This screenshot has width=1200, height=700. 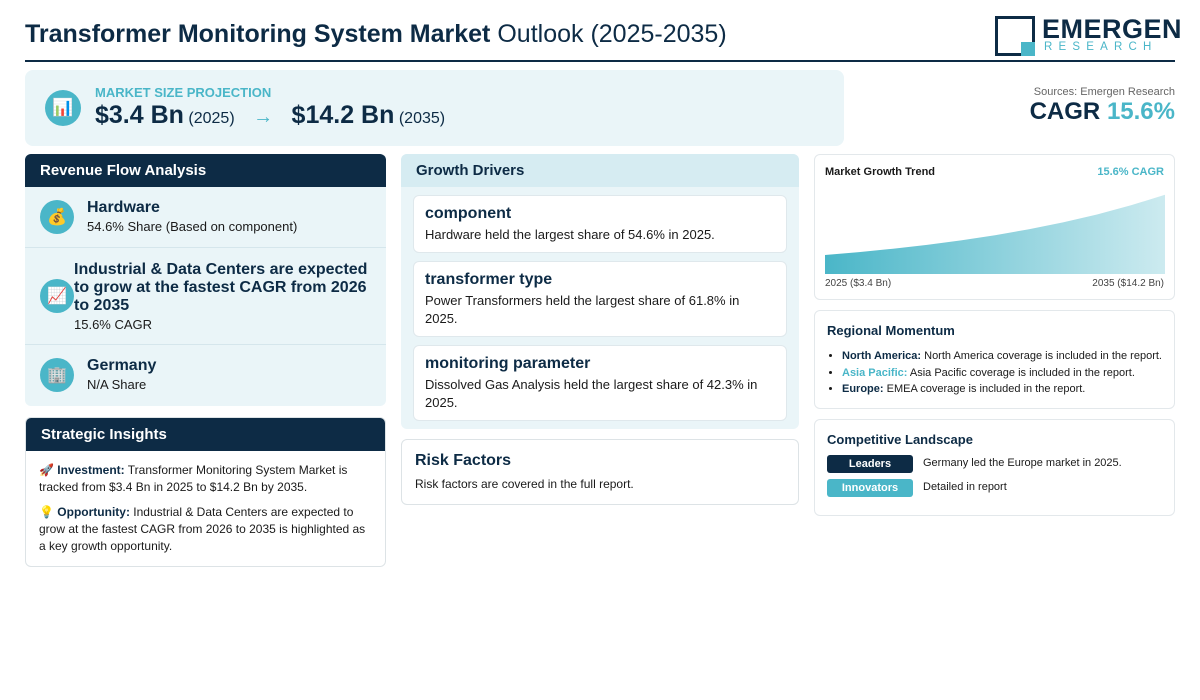 I want to click on revenue-item: 🏢 Germany N/A Share, so click(x=205, y=375).